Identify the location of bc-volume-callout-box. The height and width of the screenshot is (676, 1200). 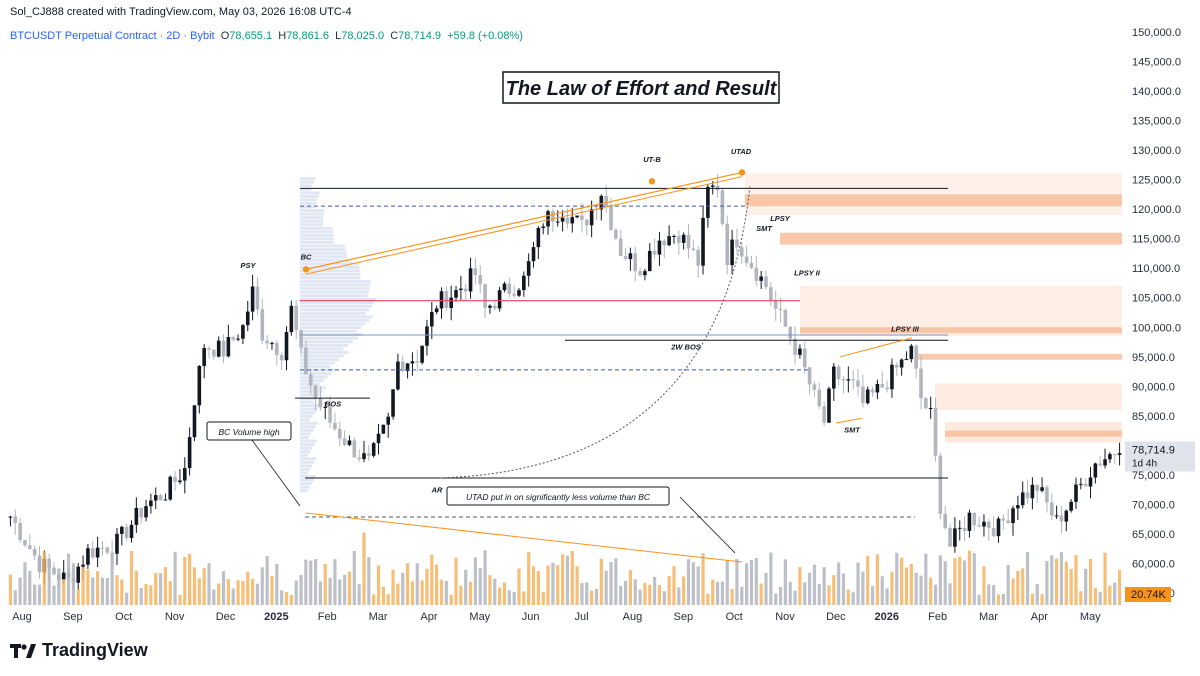
(249, 431).